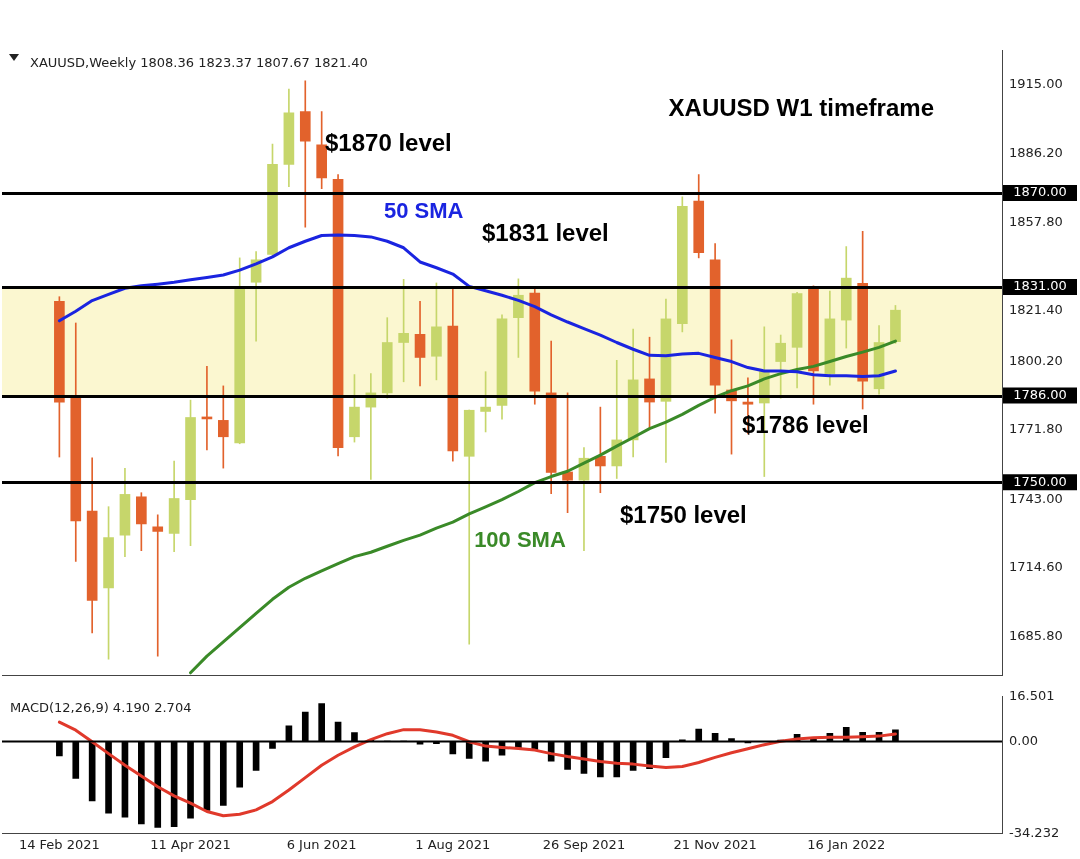 The image size is (1080, 859). Describe the element at coordinates (1036, 153) in the screenshot. I see `y-tick-label: 1886.20` at that location.